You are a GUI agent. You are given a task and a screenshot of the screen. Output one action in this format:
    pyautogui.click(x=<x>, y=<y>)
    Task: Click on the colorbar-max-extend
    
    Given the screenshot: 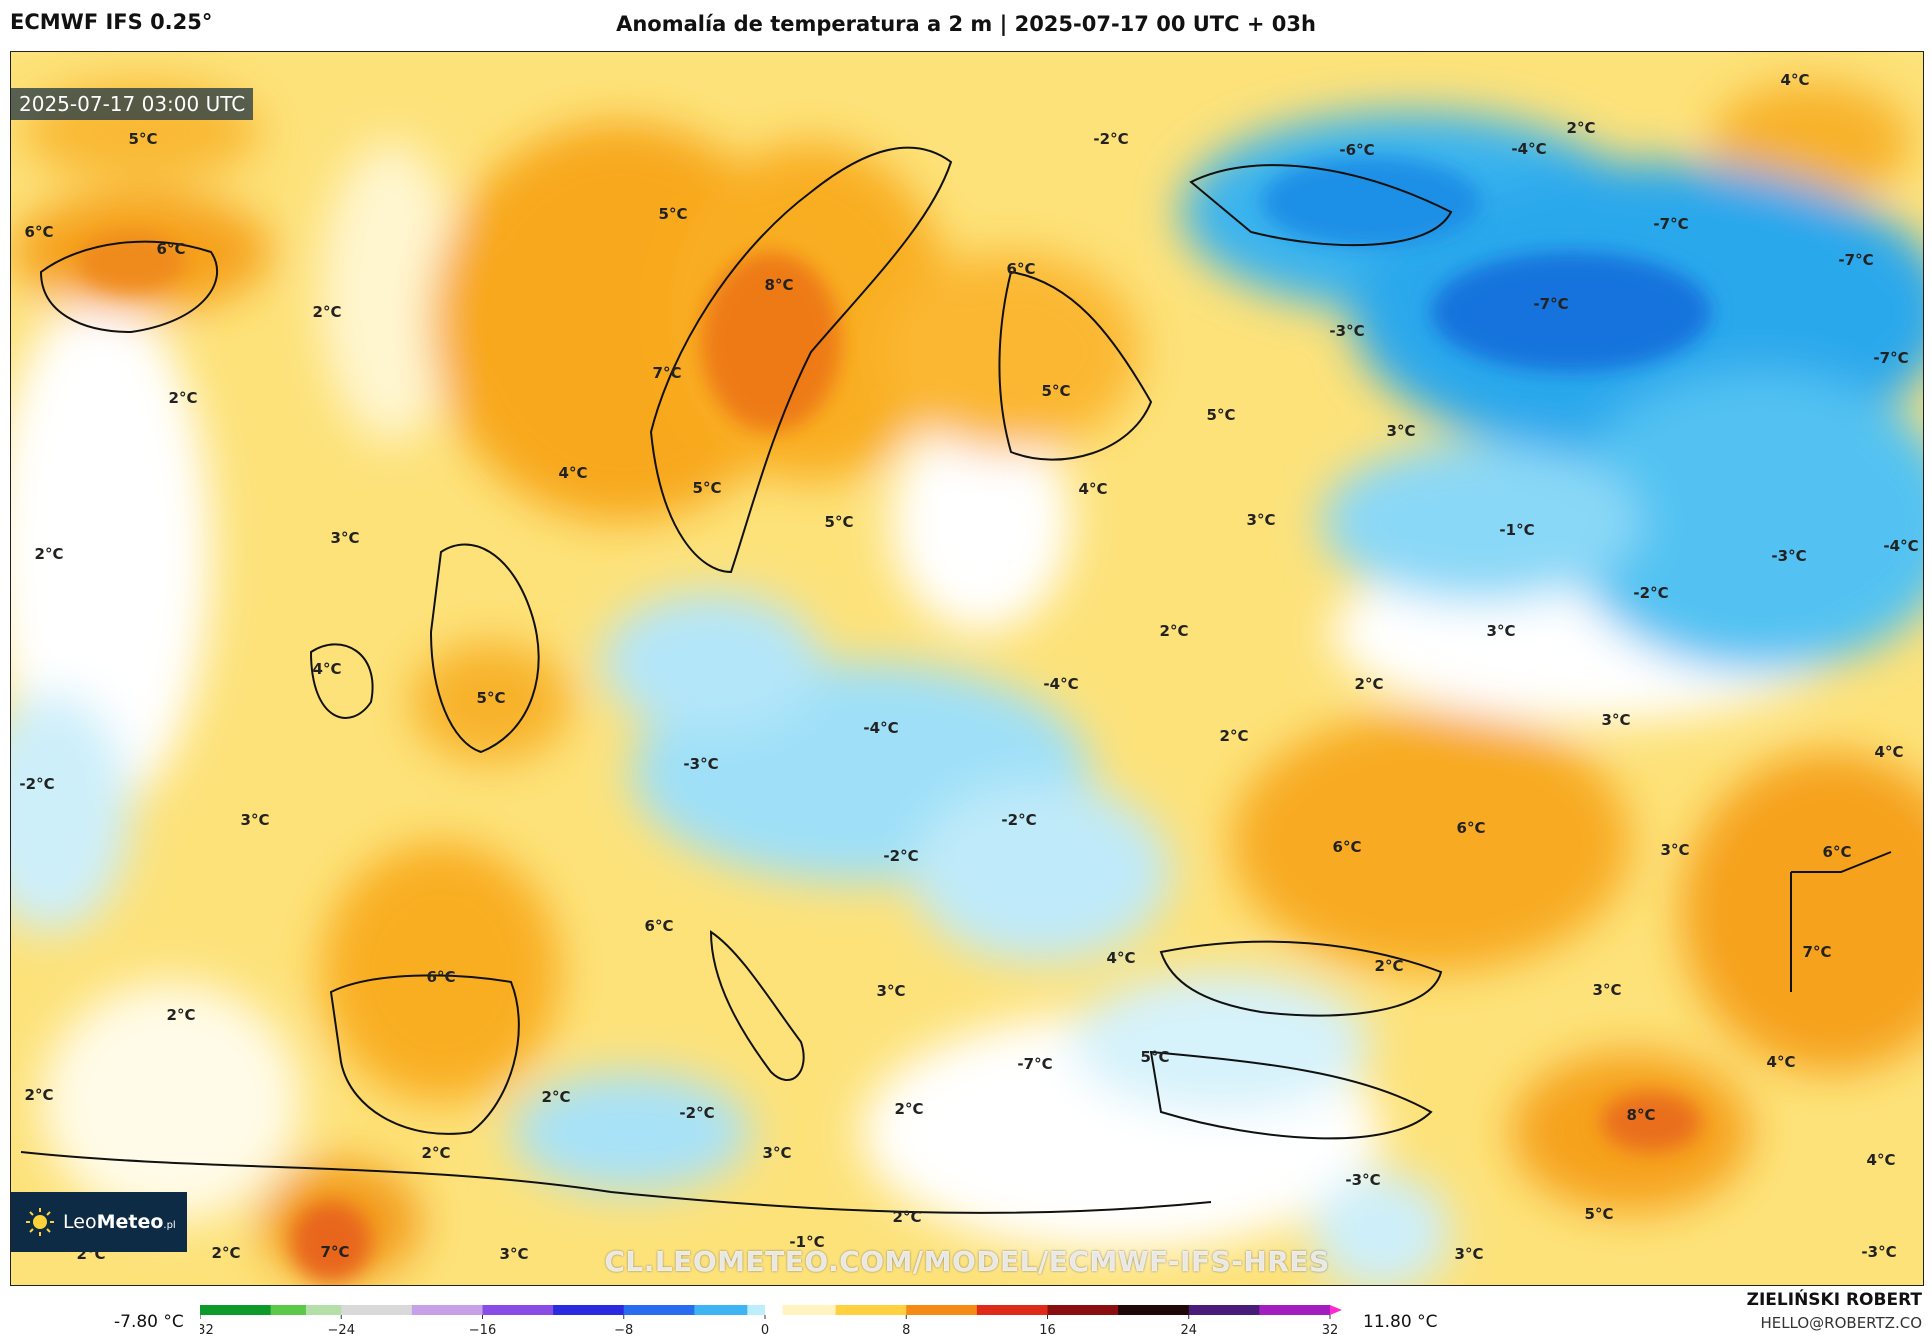 What is the action you would take?
    pyautogui.click(x=1336, y=1310)
    